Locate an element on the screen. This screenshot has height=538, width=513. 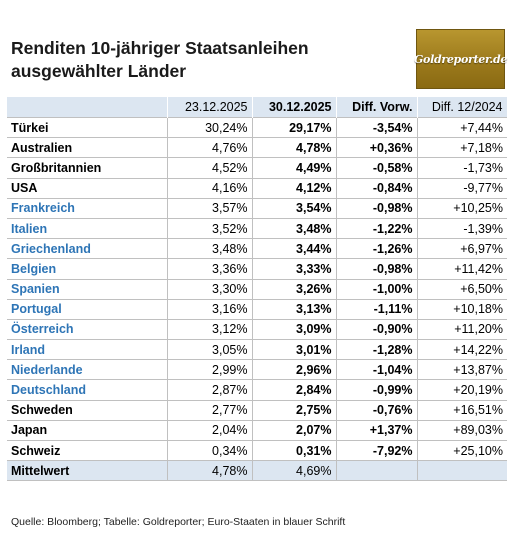
table-row: USA 4,16% 4,12% -0,84% -9,77% is located at coordinates (257, 188).